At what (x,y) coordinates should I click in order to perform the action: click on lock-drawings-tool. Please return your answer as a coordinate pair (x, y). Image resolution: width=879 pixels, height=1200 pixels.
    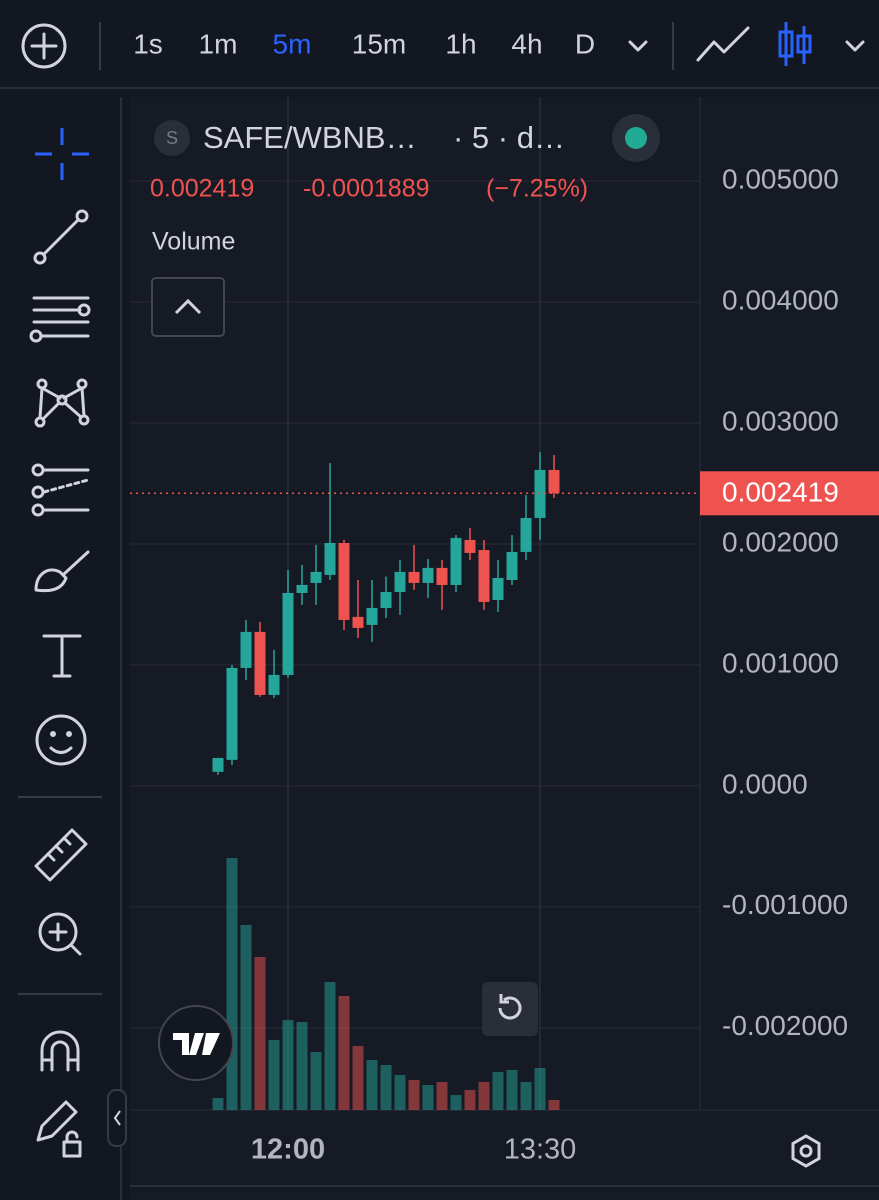
    Looking at the image, I should click on (59, 1129).